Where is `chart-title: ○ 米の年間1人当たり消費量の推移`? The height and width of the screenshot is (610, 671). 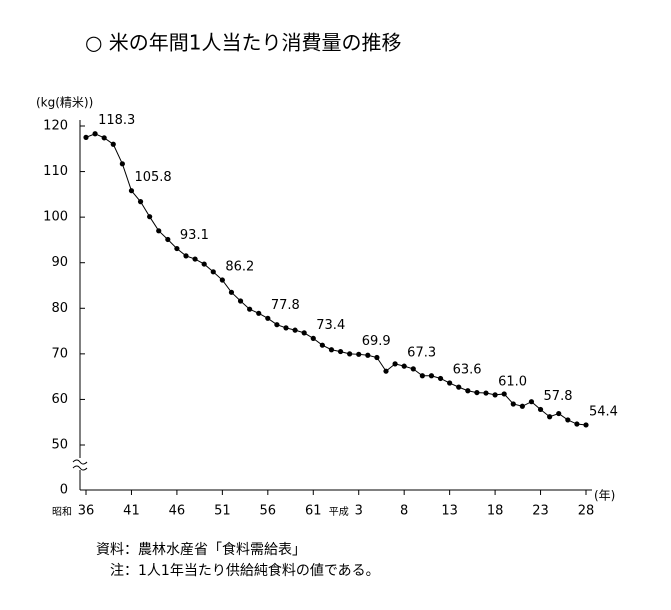
chart-title: ○ 米の年間1人当たり消費量の推移 is located at coordinates (243, 43).